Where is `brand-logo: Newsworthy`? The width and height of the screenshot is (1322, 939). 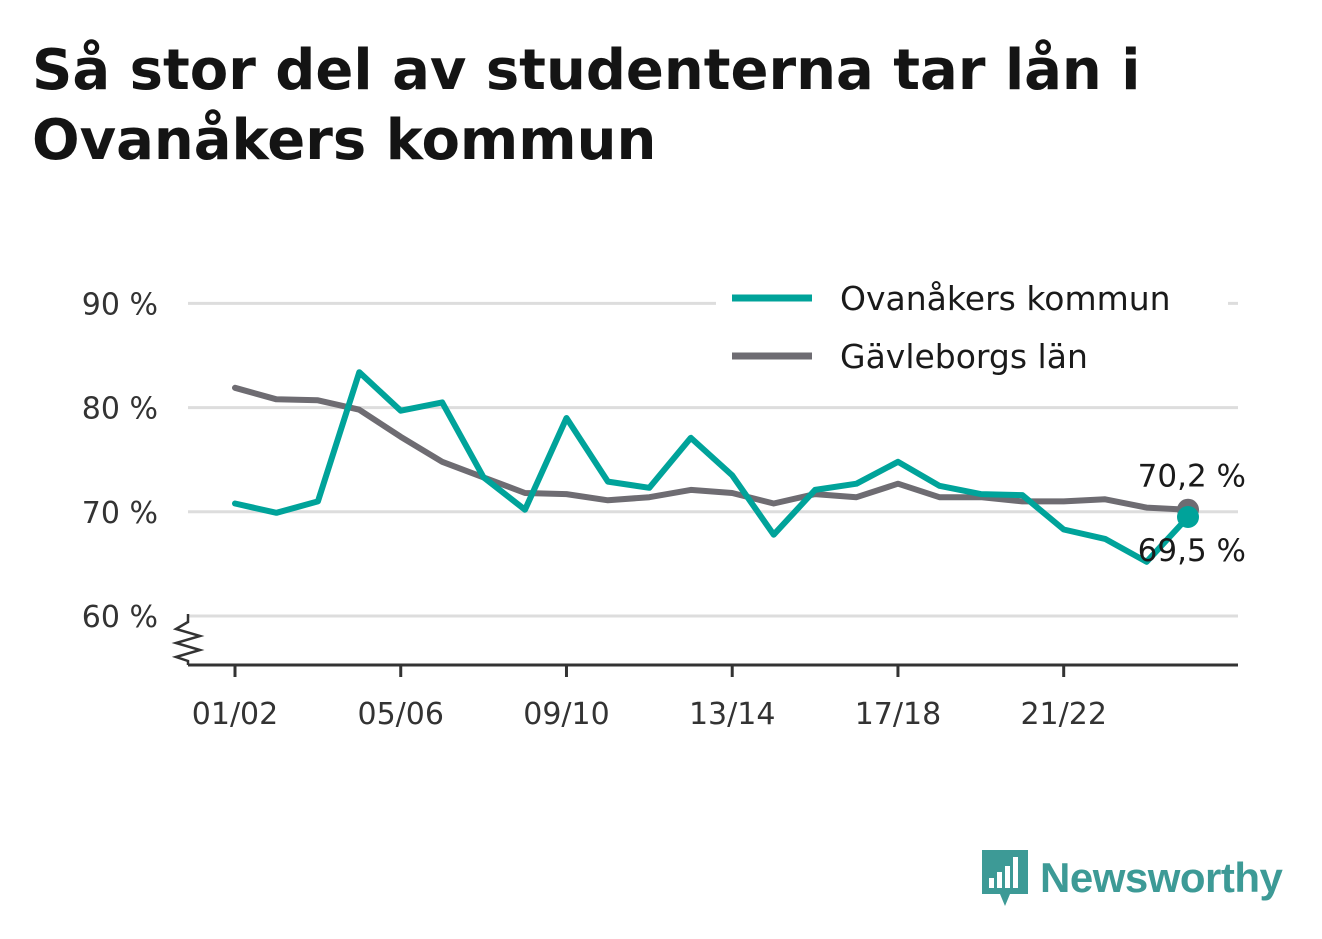 brand-logo: Newsworthy is located at coordinates (1131, 878).